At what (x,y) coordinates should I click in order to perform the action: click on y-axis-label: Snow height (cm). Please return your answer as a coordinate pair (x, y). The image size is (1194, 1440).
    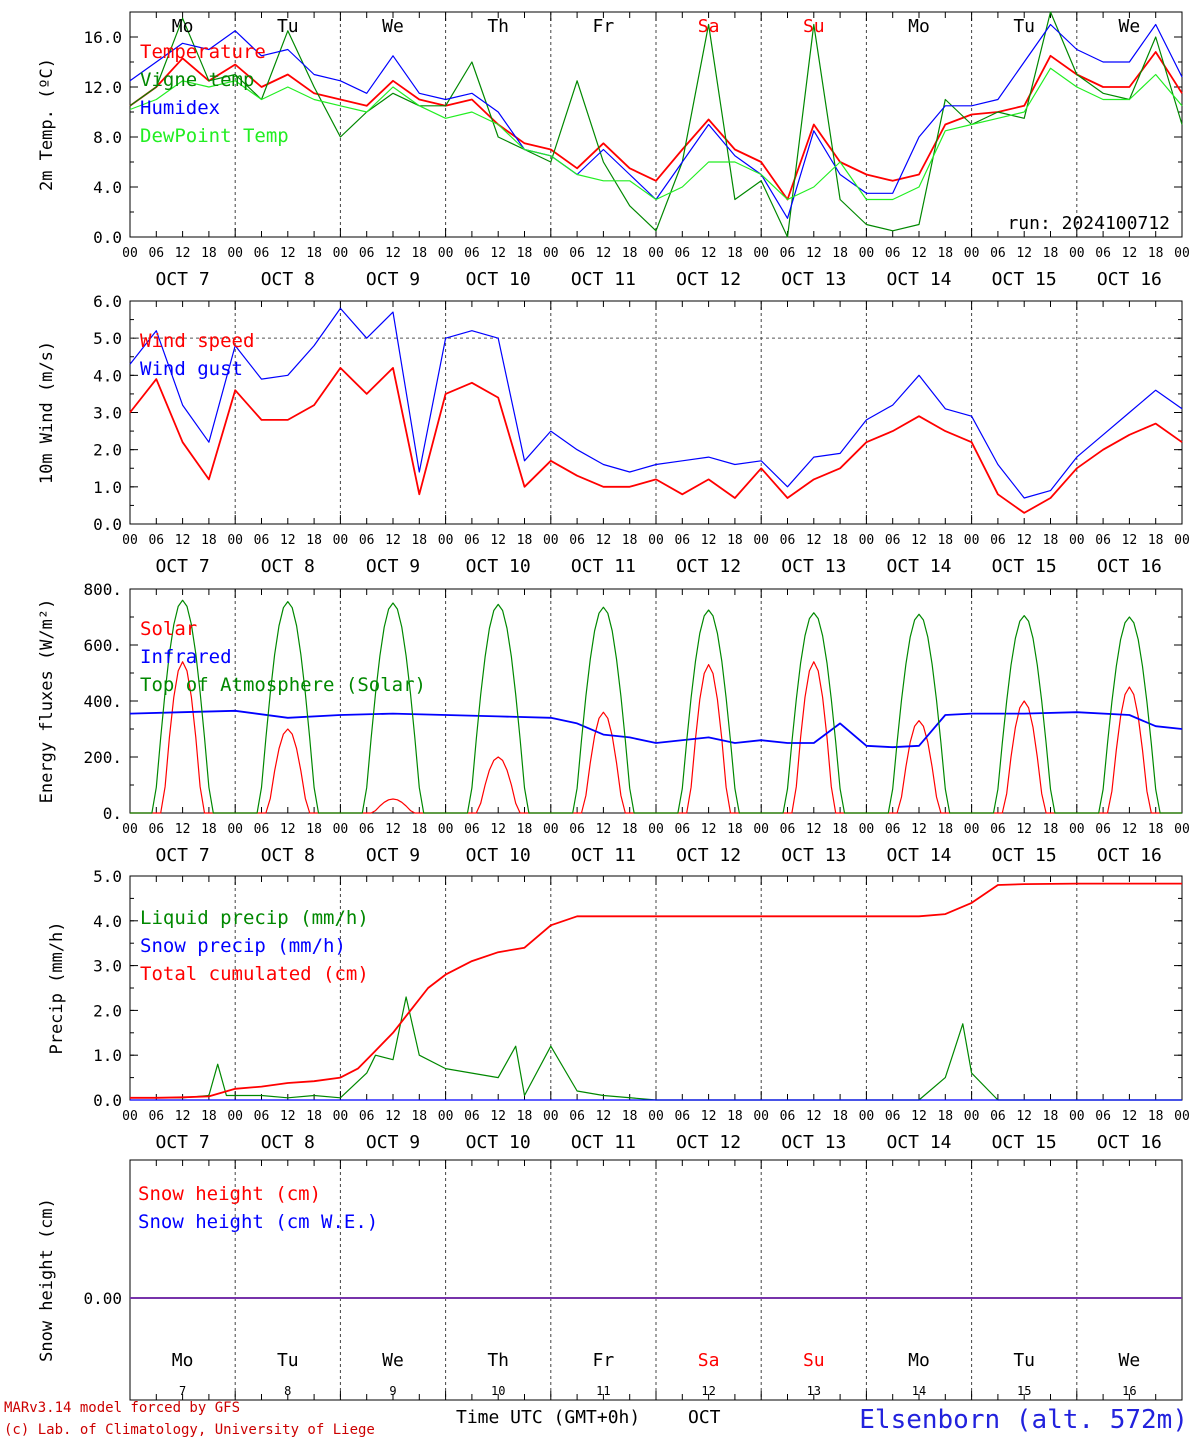
    Looking at the image, I should click on (47, 1280).